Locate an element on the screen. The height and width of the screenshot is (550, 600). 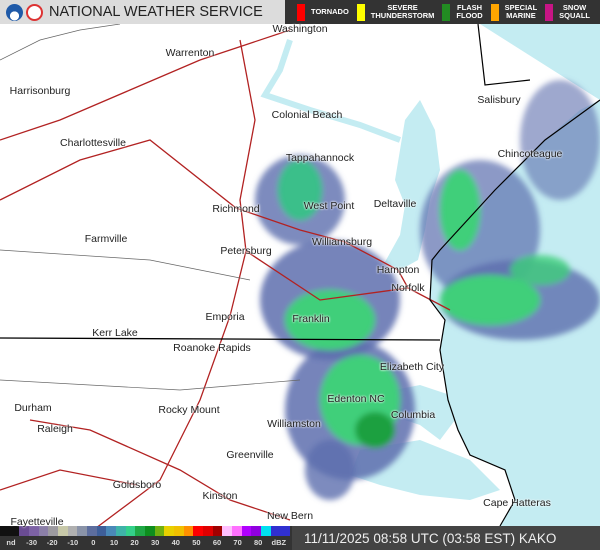
scale-tick: -10 is located at coordinates (73, 542).